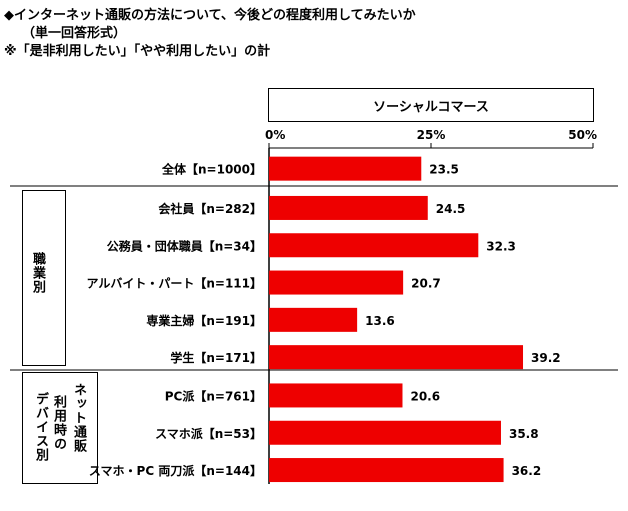 Image resolution: width=628 pixels, height=511 pixels. Describe the element at coordinates (582, 135) in the screenshot. I see `x-tick-label: 50%` at that location.